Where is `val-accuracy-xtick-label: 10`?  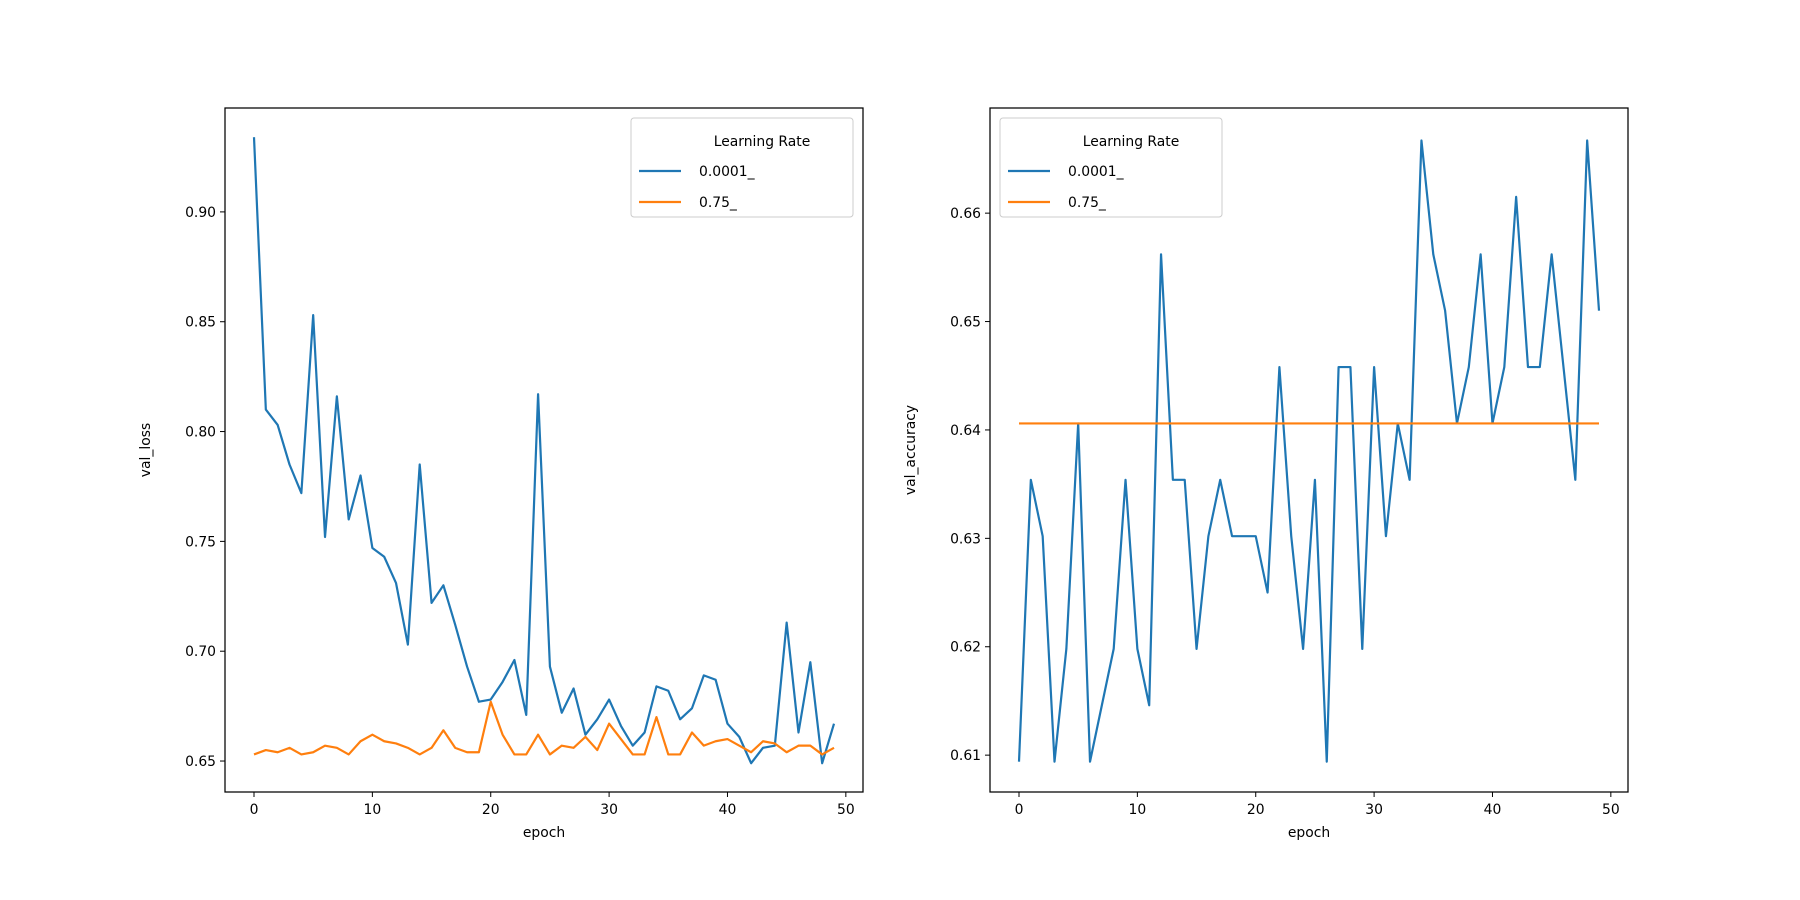
val-accuracy-xtick-label: 10 is located at coordinates (1138, 810).